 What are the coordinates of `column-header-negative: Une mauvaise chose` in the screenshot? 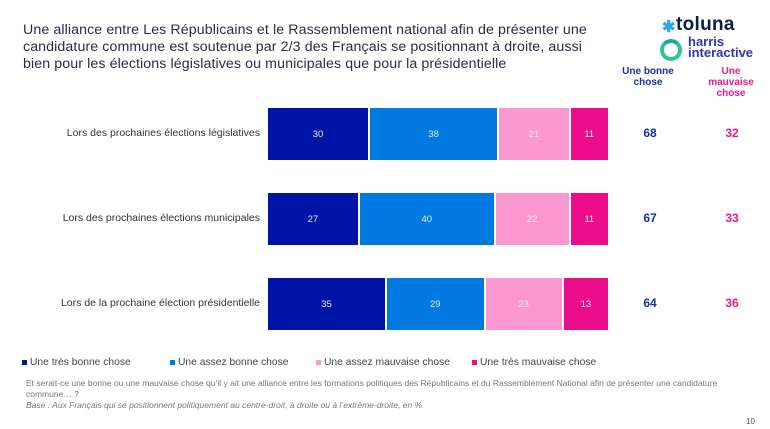 It's located at (731, 82).